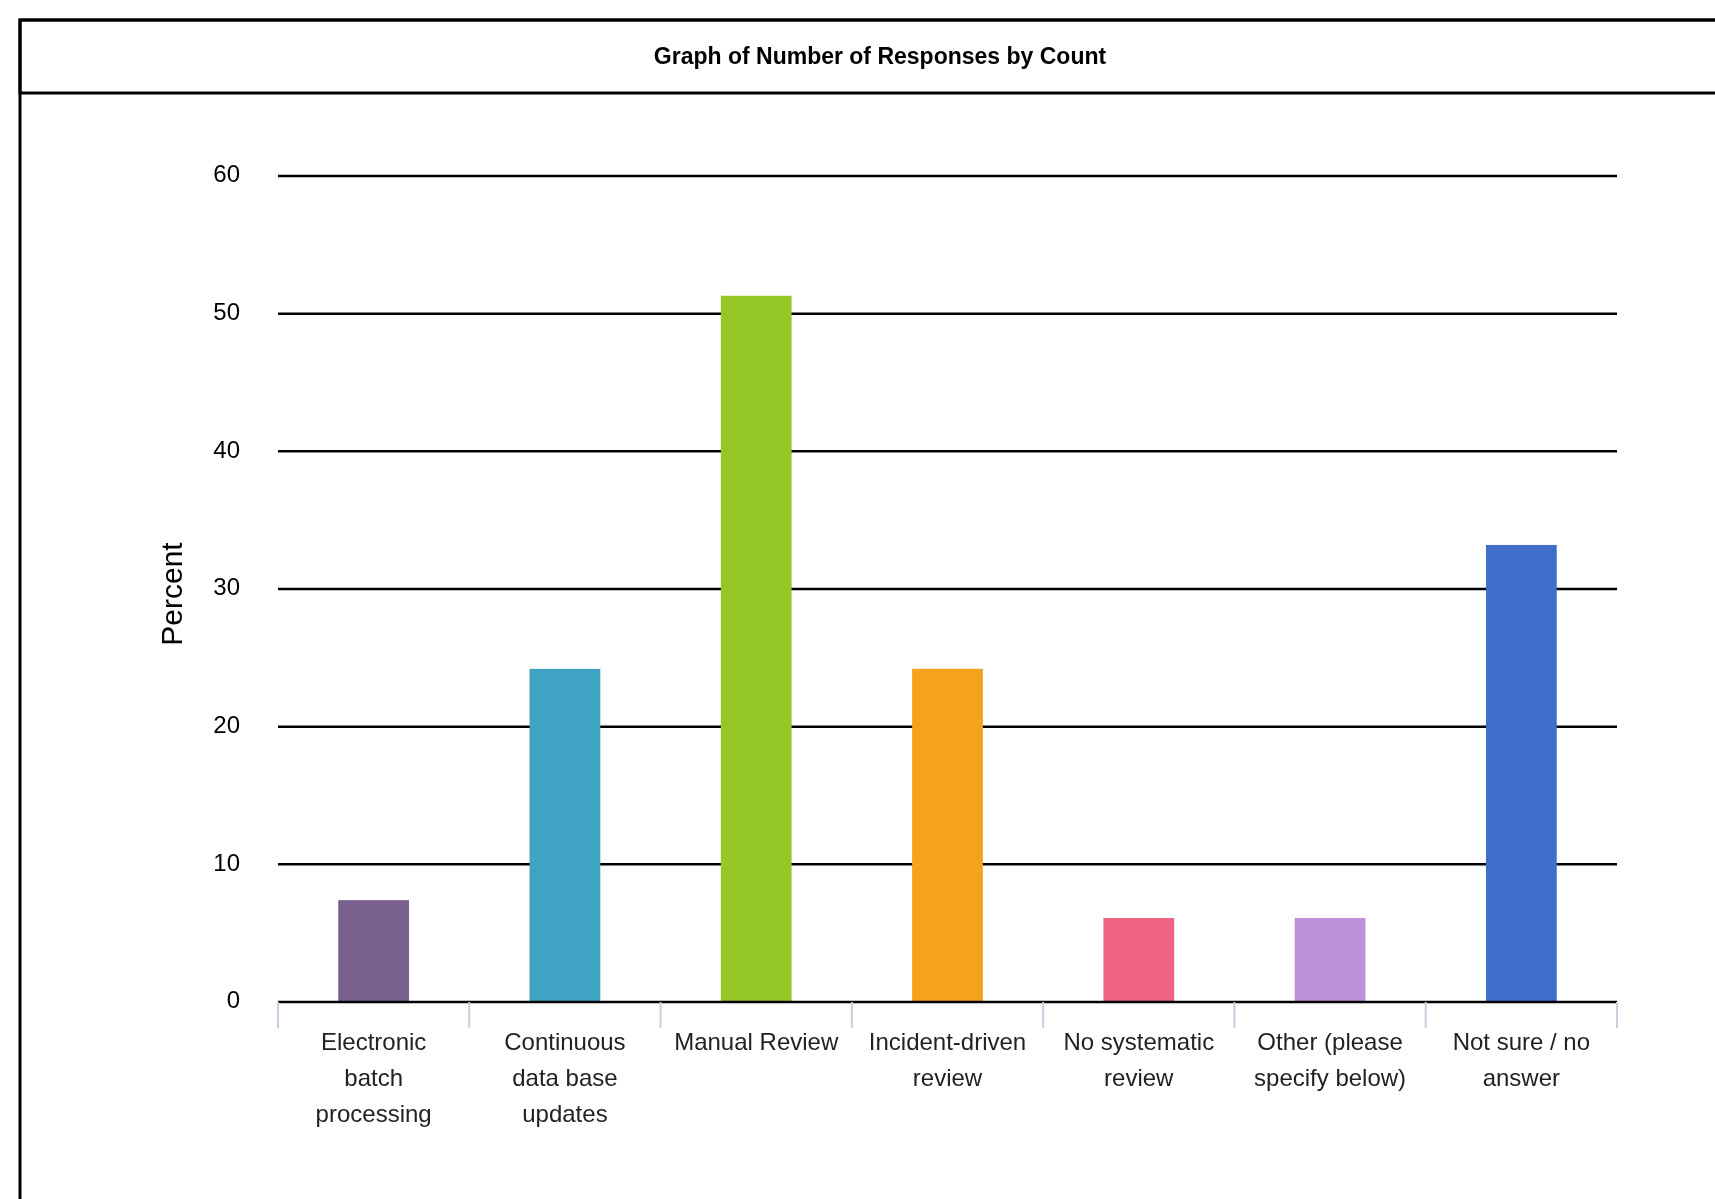 This screenshot has height=1199, width=1715. Describe the element at coordinates (565, 1077) in the screenshot. I see `x-tick-label: Continuous data base updates` at that location.